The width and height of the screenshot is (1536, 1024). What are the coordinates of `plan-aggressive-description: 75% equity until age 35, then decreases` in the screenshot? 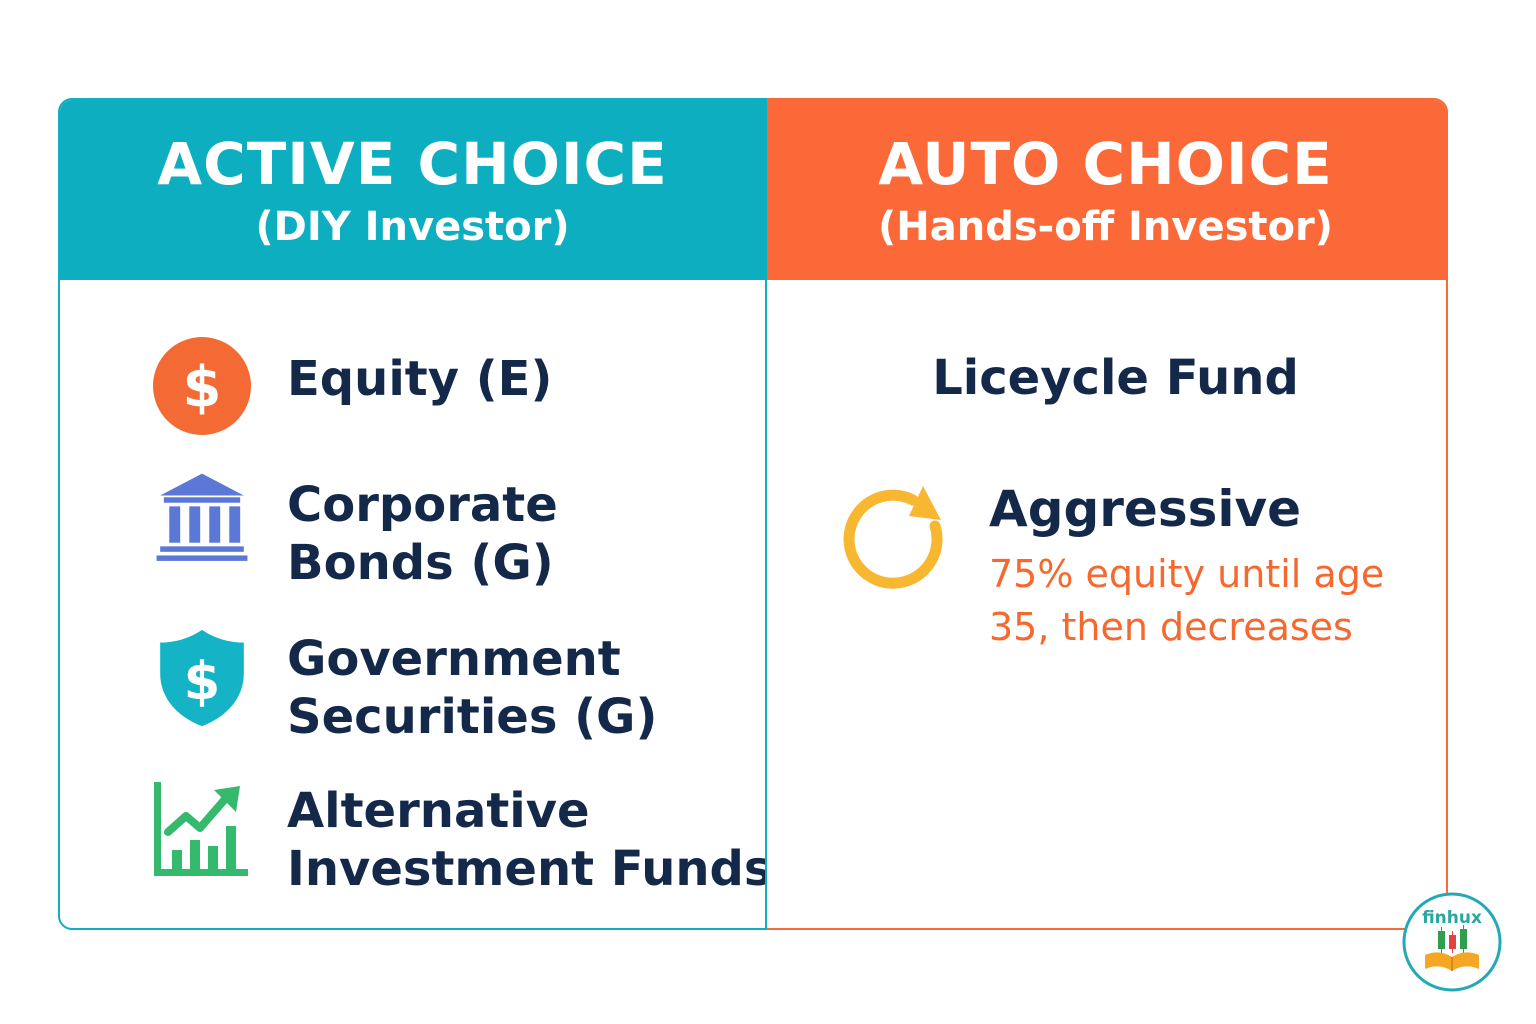 It's located at (1187, 600).